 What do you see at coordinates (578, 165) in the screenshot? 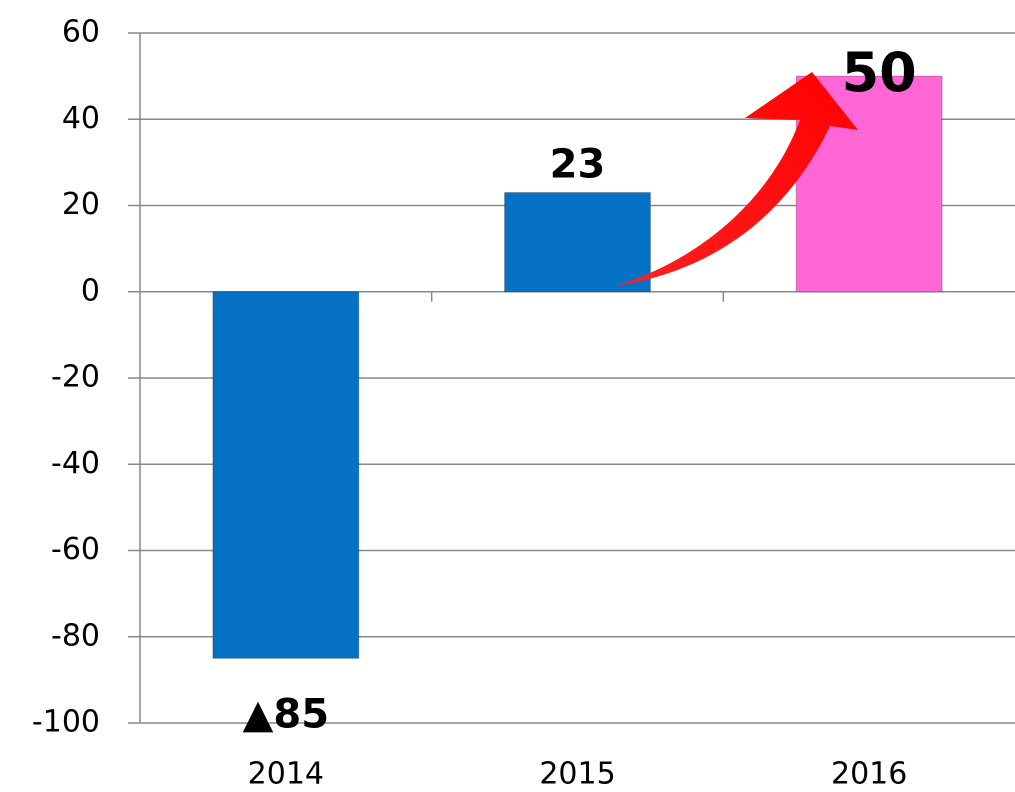
I see `value-label: 23` at bounding box center [578, 165].